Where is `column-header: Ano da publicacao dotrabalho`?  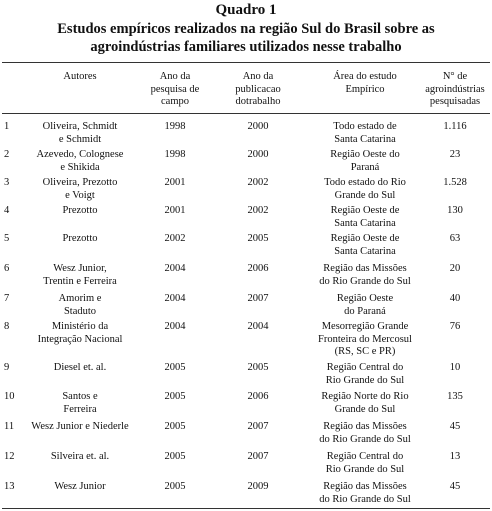
column-header: Ano da publicacao dotrabalho is located at coordinates (258, 89).